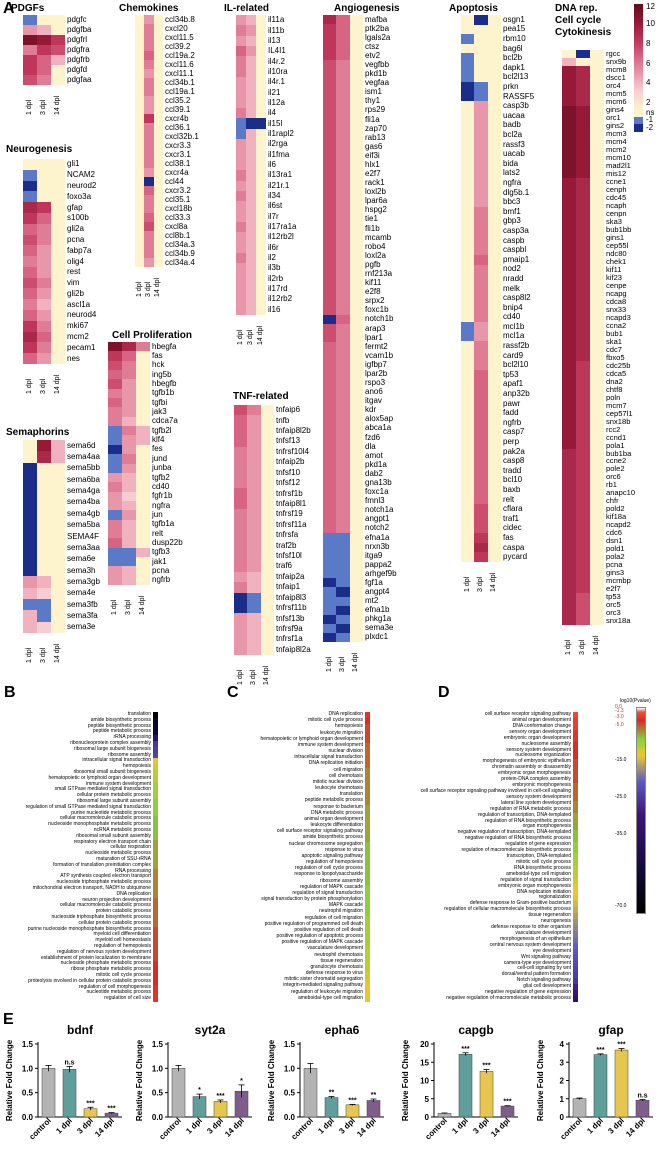 The width and height of the screenshot is (665, 1173). Describe the element at coordinates (332, 837) in the screenshot. I see `go-term-label: amide biosynthetic process` at that location.